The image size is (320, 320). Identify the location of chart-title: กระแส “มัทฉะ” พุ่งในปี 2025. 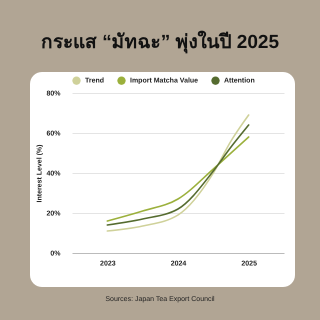
(160, 43).